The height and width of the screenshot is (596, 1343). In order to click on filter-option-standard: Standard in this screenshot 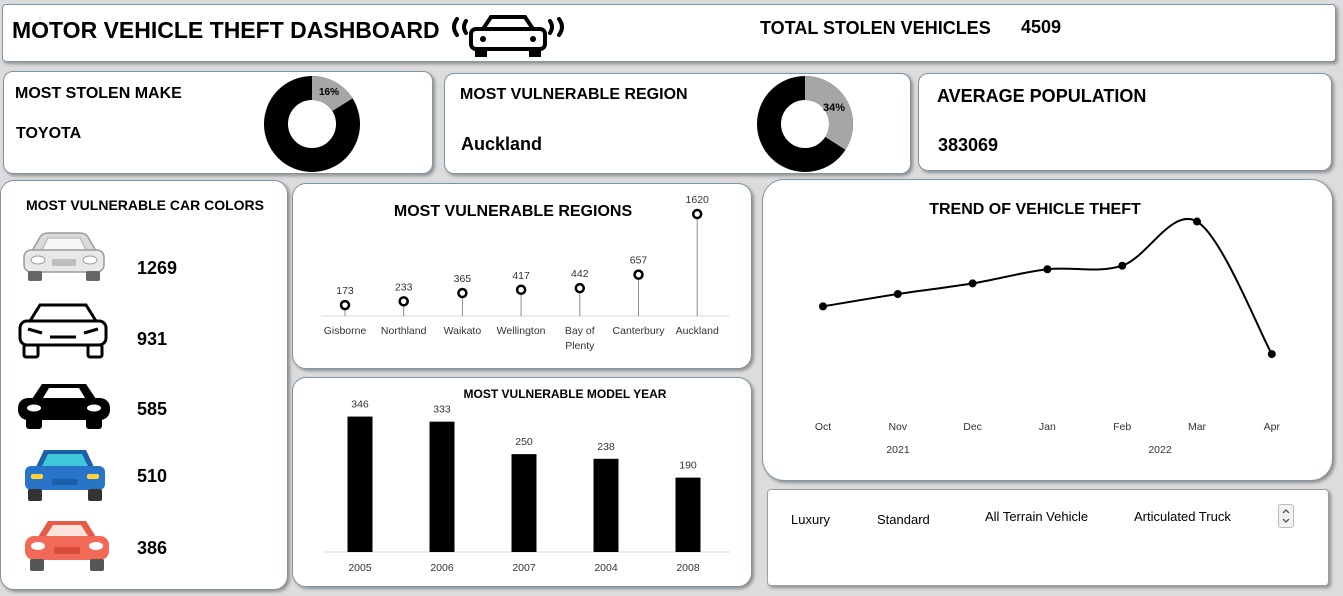, I will do `click(903, 519)`.